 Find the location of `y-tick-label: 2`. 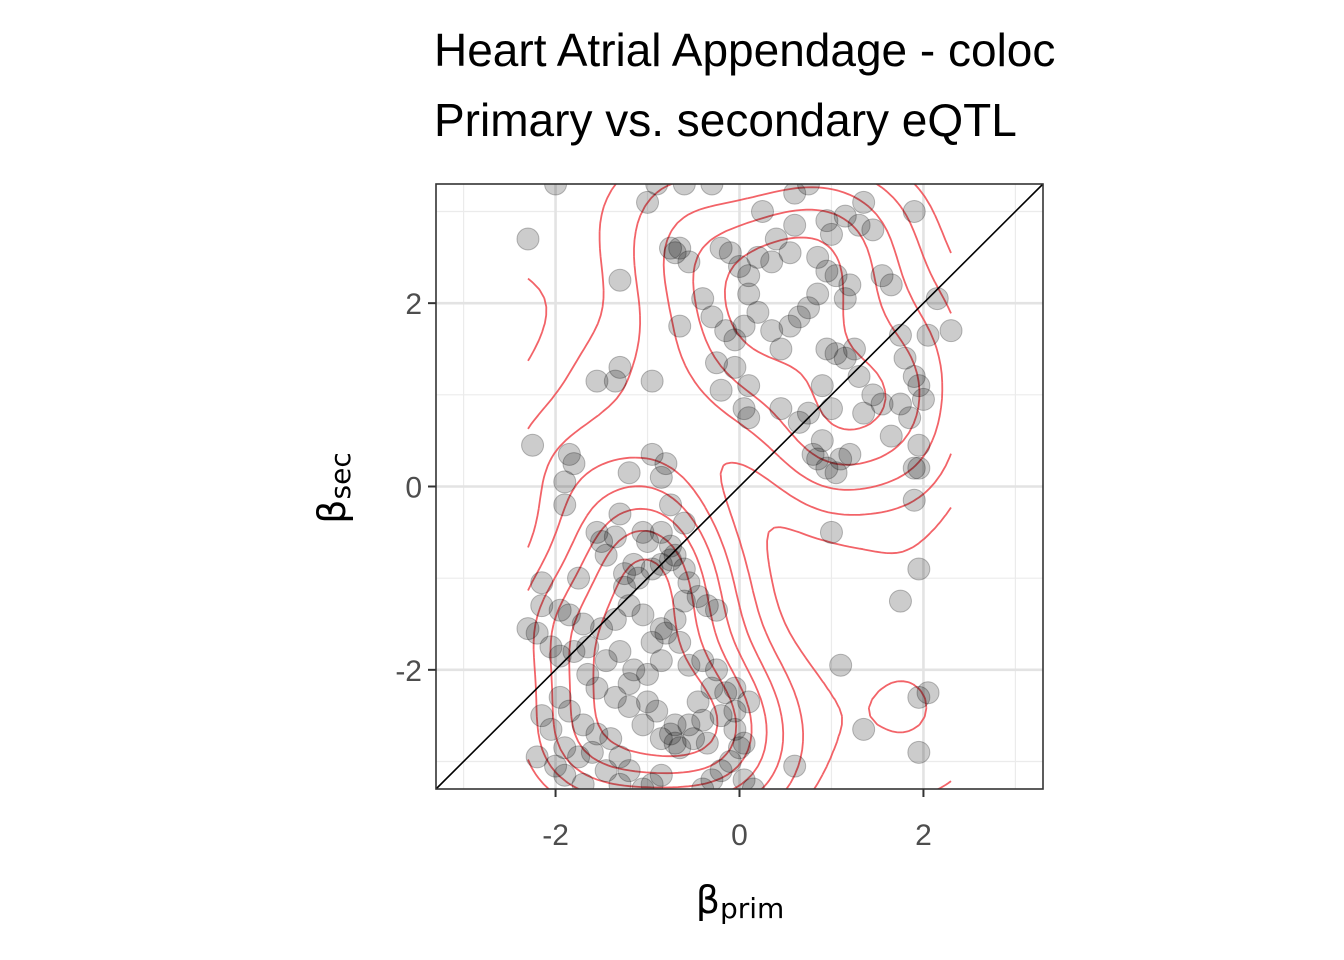

y-tick-label: 2 is located at coordinates (413, 304).